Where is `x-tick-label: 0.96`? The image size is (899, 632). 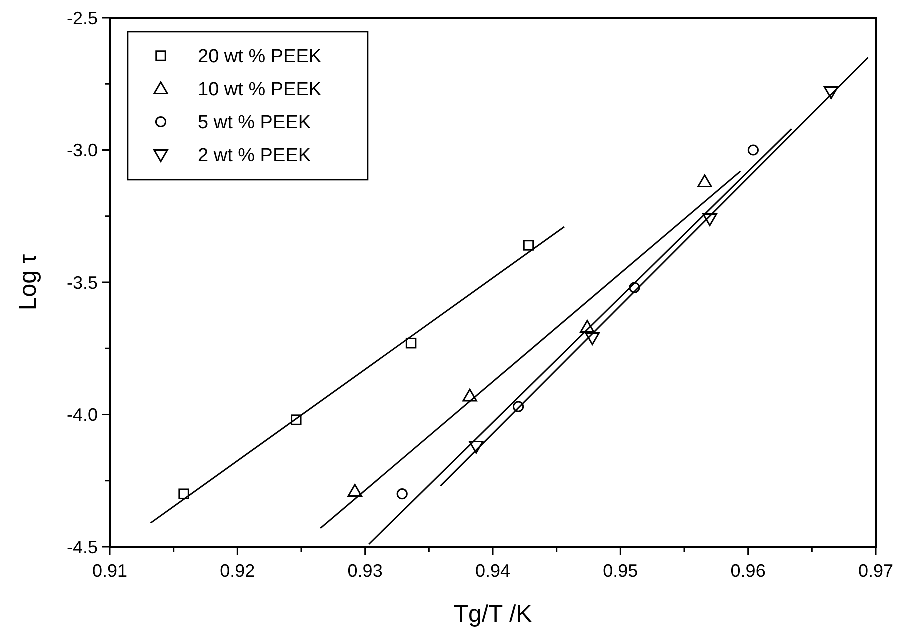
x-tick-label: 0.96 is located at coordinates (748, 571).